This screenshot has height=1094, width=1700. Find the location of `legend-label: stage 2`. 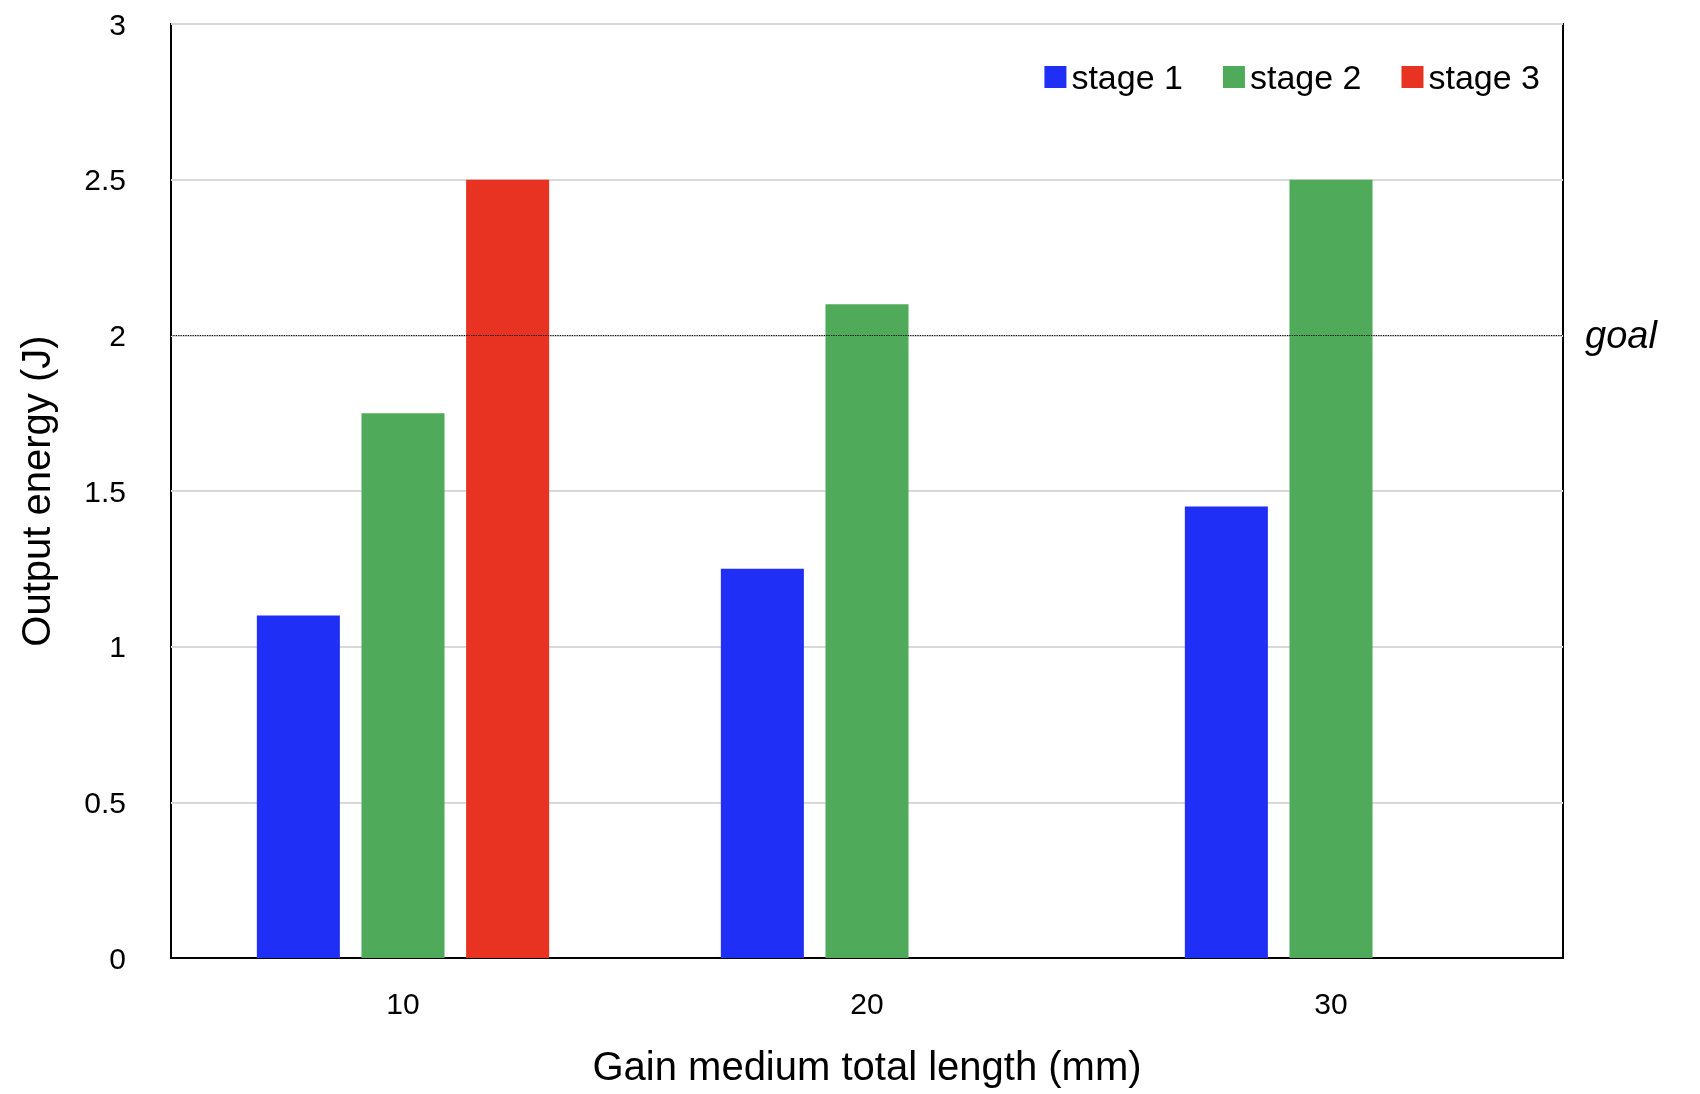

legend-label: stage 2 is located at coordinates (1305, 77).